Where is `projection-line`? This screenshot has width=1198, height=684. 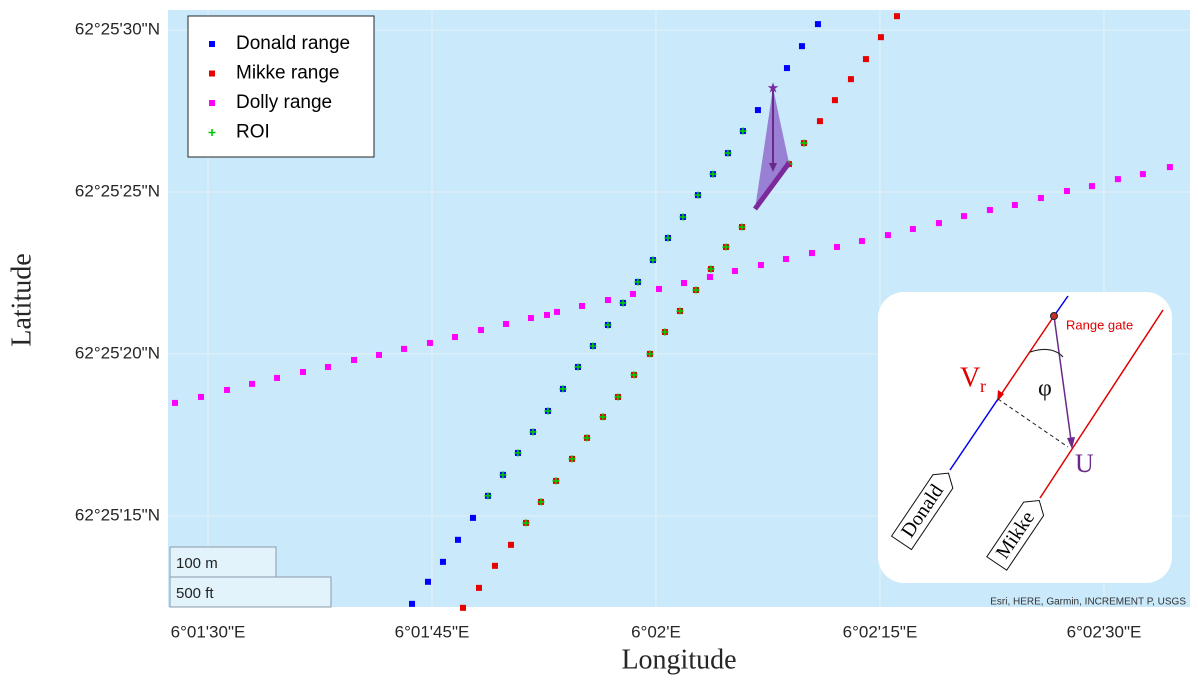
projection-line is located at coordinates (1033, 423).